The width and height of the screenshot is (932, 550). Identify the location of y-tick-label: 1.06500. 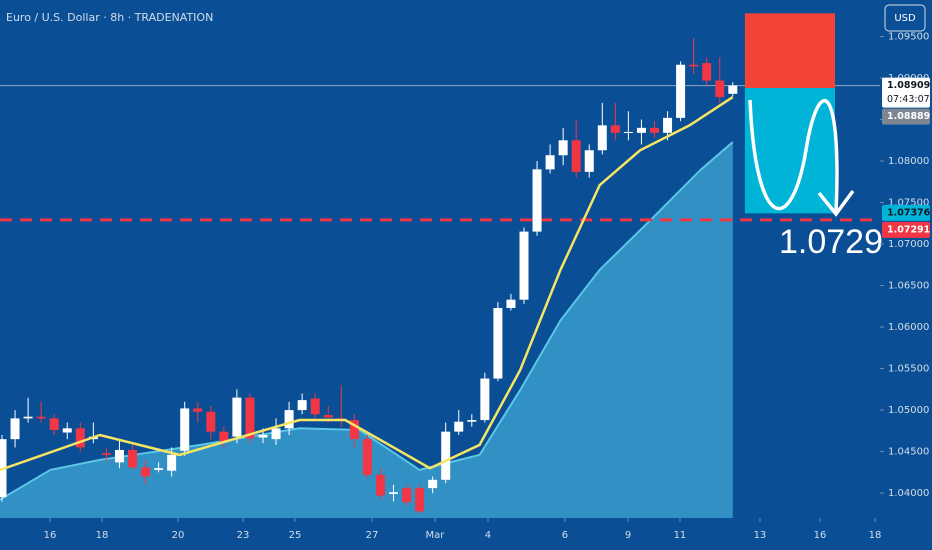
(908, 286).